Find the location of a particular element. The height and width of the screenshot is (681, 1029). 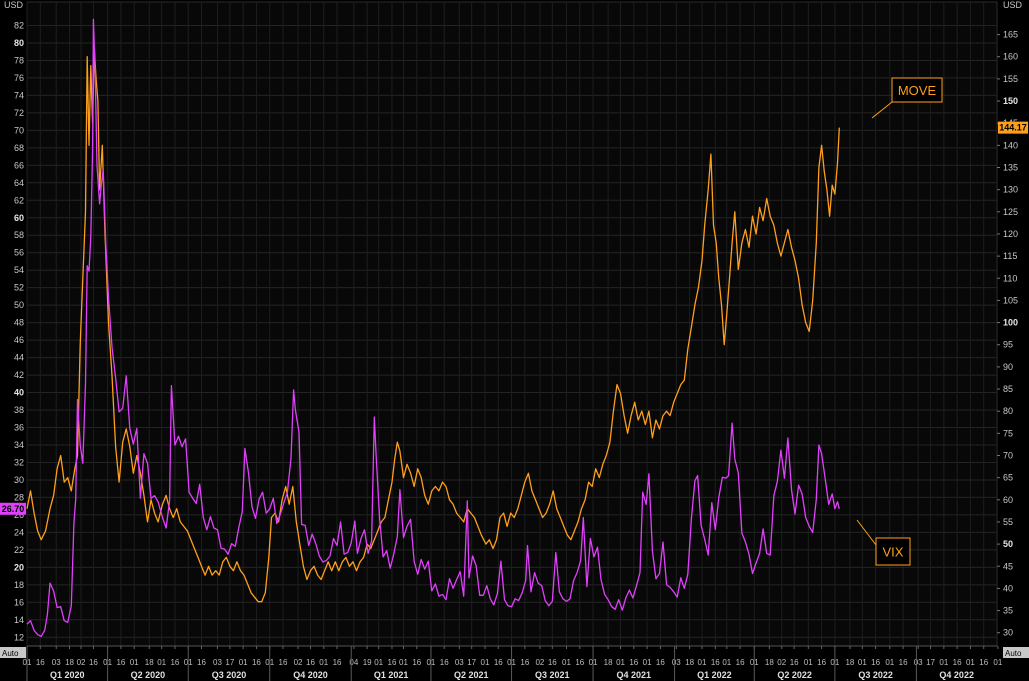

left-tick-label: 68 is located at coordinates (19, 148).